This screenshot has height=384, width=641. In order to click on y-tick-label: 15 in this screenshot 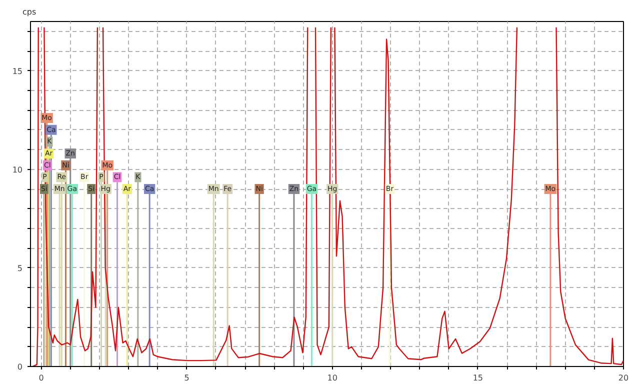, I will do `click(17, 71)`.